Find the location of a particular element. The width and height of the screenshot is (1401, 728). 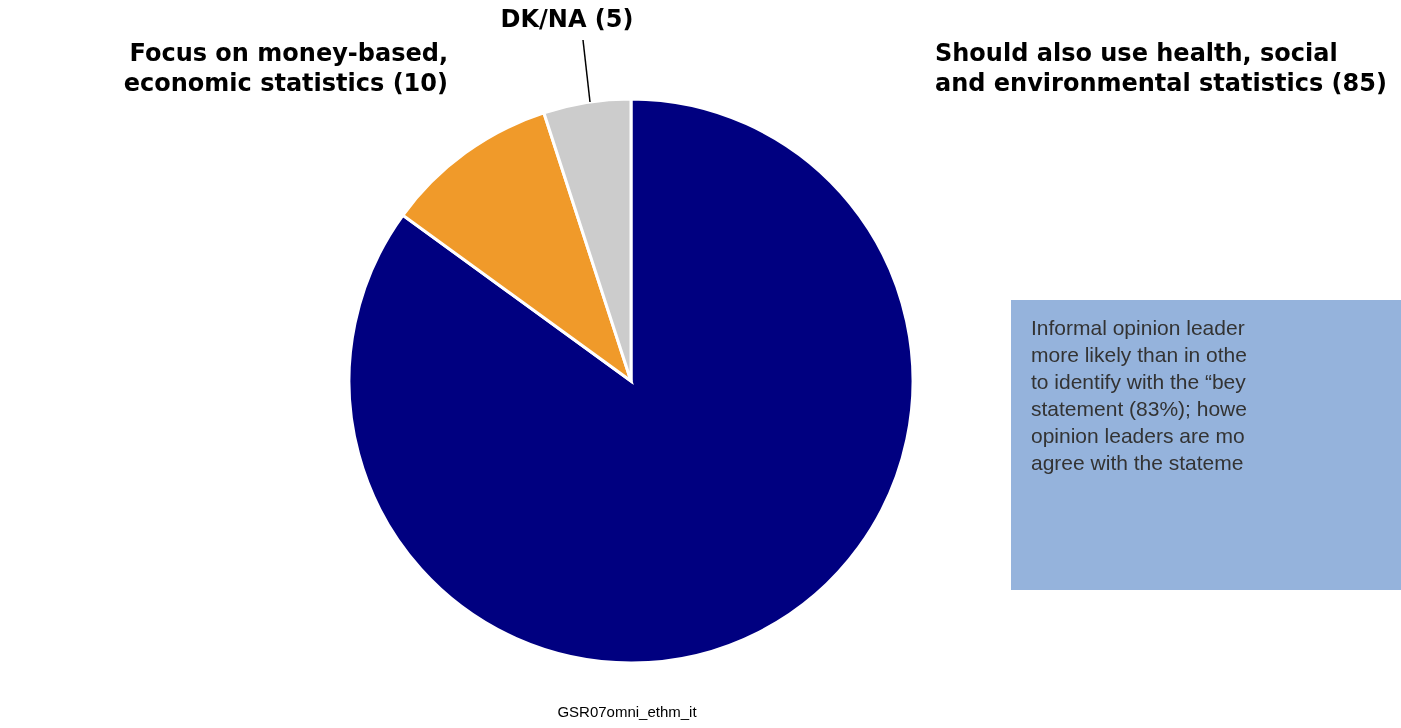

slice-label: DK/NA (5) is located at coordinates (567, 19).